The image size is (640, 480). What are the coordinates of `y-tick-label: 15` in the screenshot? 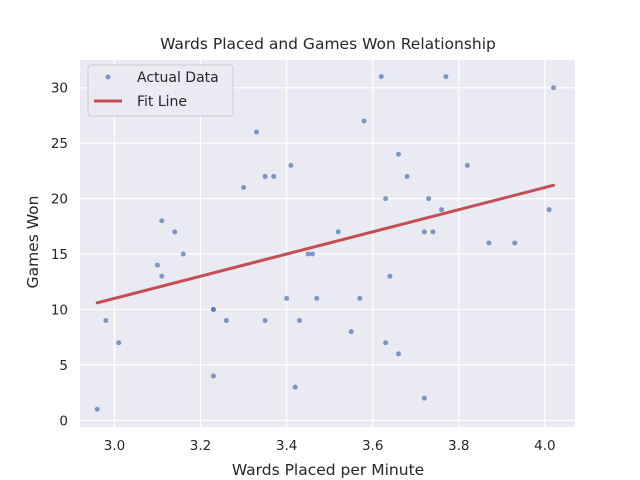 It's located at (59, 255).